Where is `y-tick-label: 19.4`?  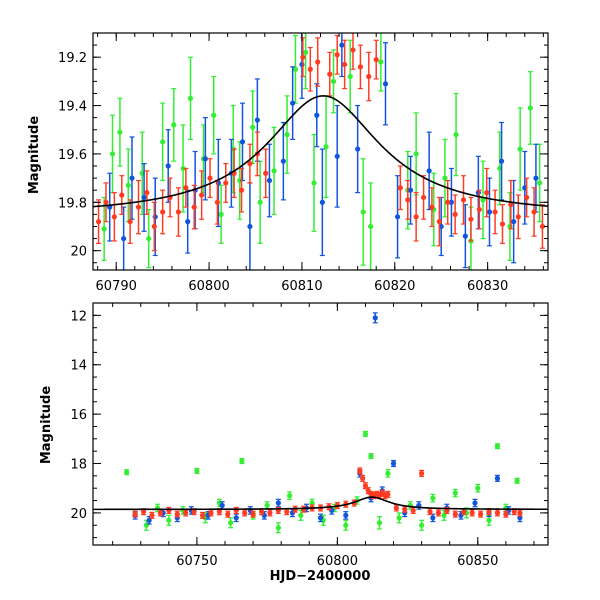 y-tick-label: 19.4 is located at coordinates (72, 107).